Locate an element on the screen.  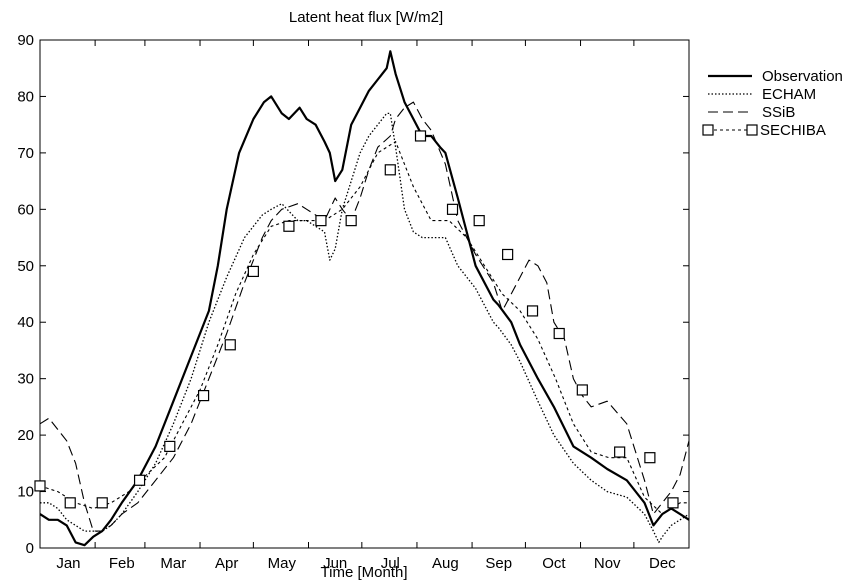
y-tick-label: 80 is located at coordinates (25, 96).